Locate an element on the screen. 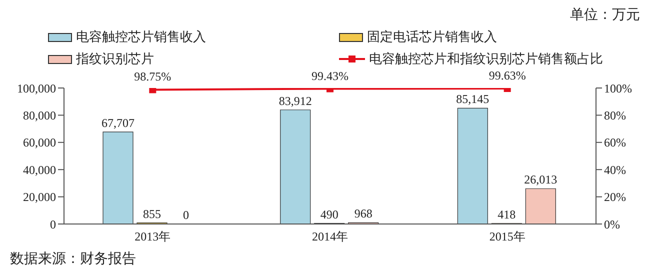 This screenshot has height=279, width=650. y2-tick-label: 40% is located at coordinates (615, 169).